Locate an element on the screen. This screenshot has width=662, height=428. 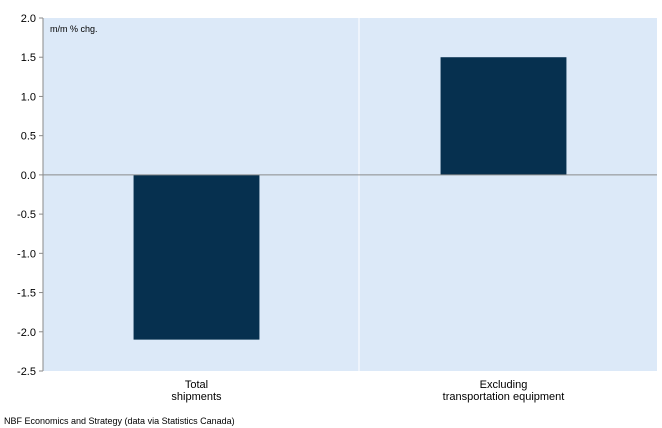
x-category-label: Excluding transportation equipment is located at coordinates (504, 391).